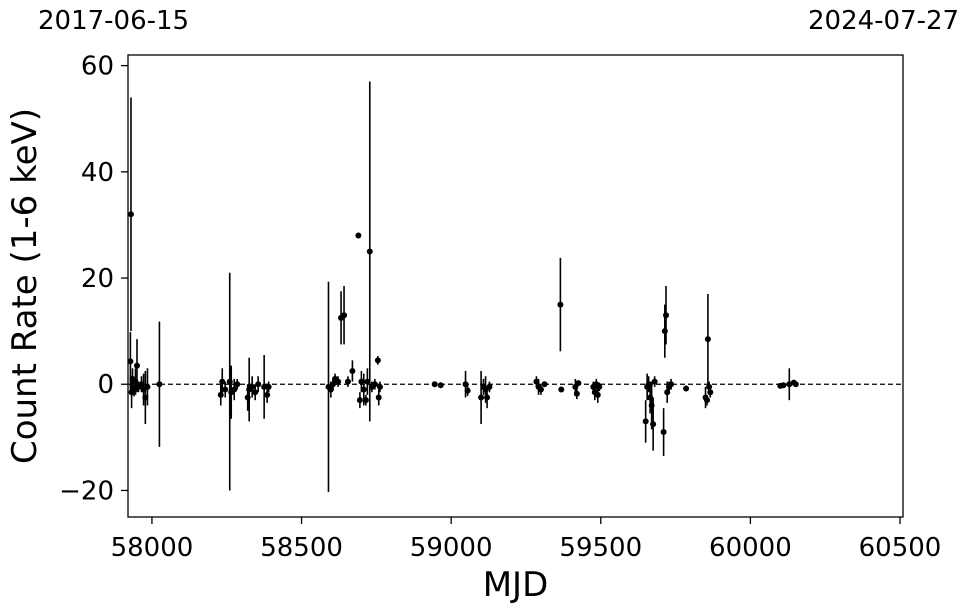  I want to click on x-tick-label: 59500, so click(600, 548).